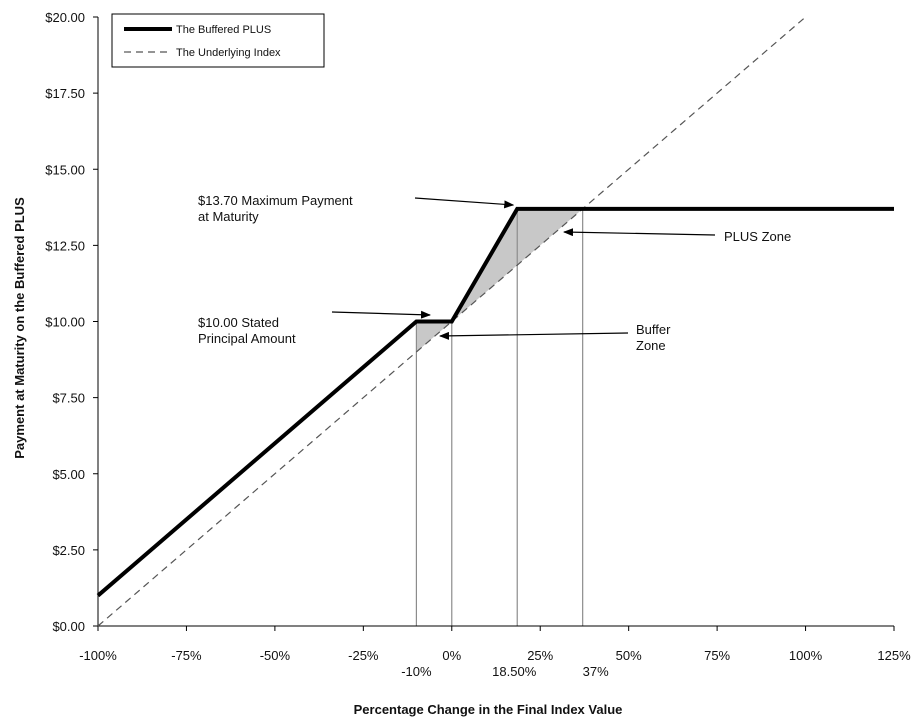 Image resolution: width=913 pixels, height=723 pixels. What do you see at coordinates (495, 644) in the screenshot?
I see `x-axis-ticks: -100% -75% -50% -25% 0% 25% 50% 75% 100% 125%` at bounding box center [495, 644].